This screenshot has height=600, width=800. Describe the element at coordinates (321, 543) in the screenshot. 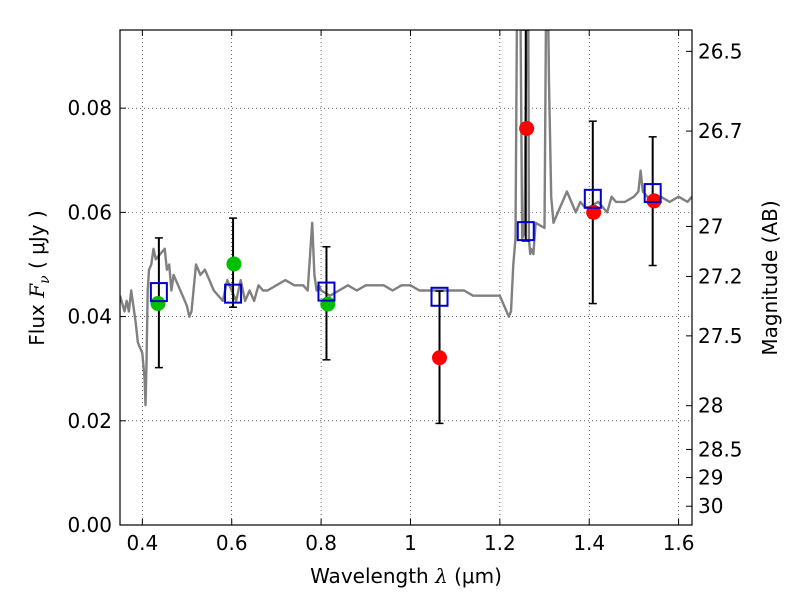

I see `x-tick-label: 0.8` at that location.